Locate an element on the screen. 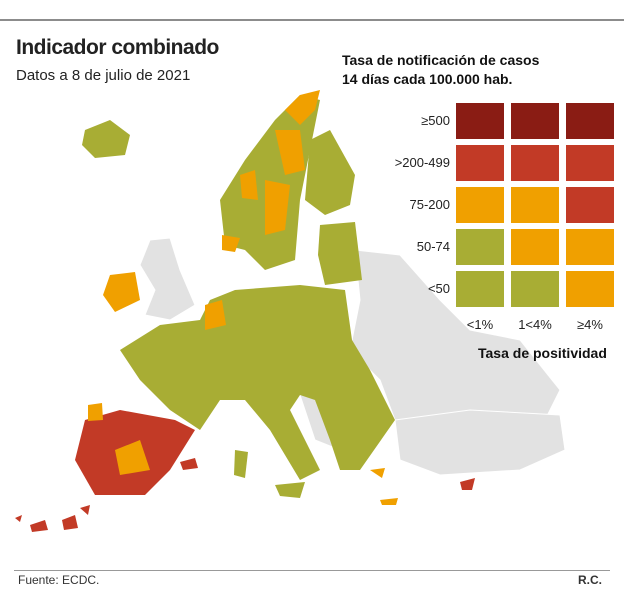  map-balearic-islands is located at coordinates (189, 464).